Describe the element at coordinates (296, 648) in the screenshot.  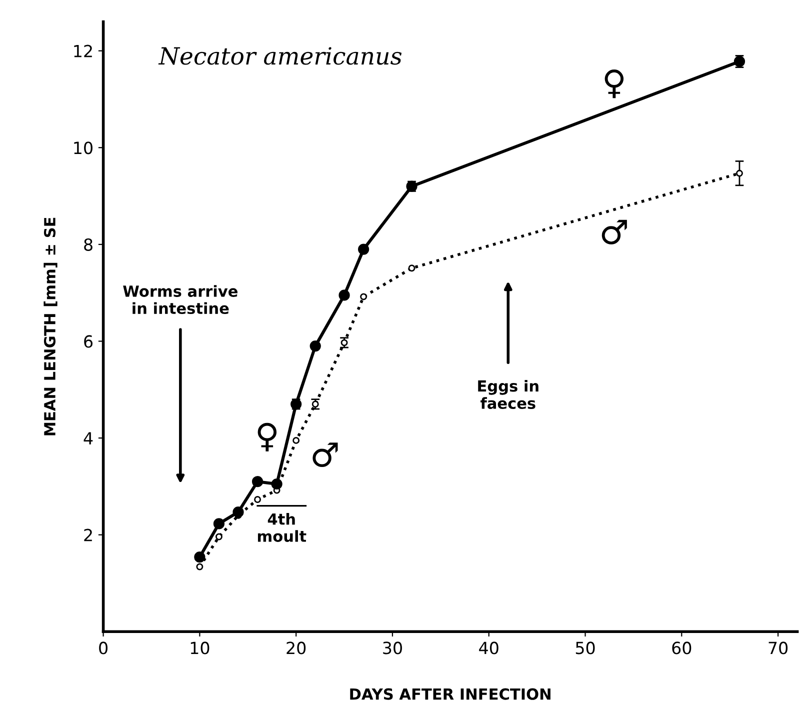
I see `x-tick-label: 20` at that location.